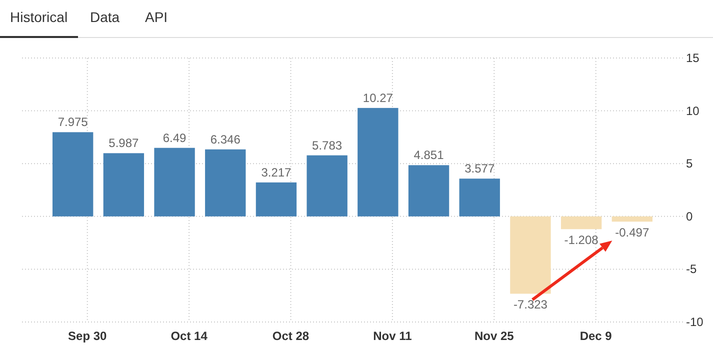 This screenshot has width=713, height=349. I want to click on data-label: 7.975, so click(73, 122).